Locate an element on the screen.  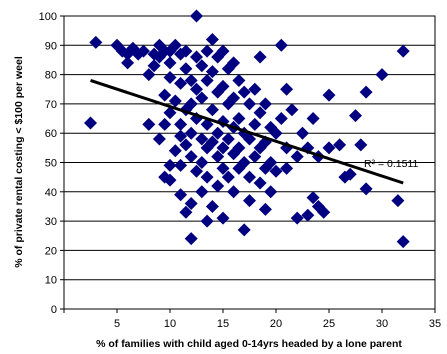
y-tick-label: 90 is located at coordinates (51, 46).